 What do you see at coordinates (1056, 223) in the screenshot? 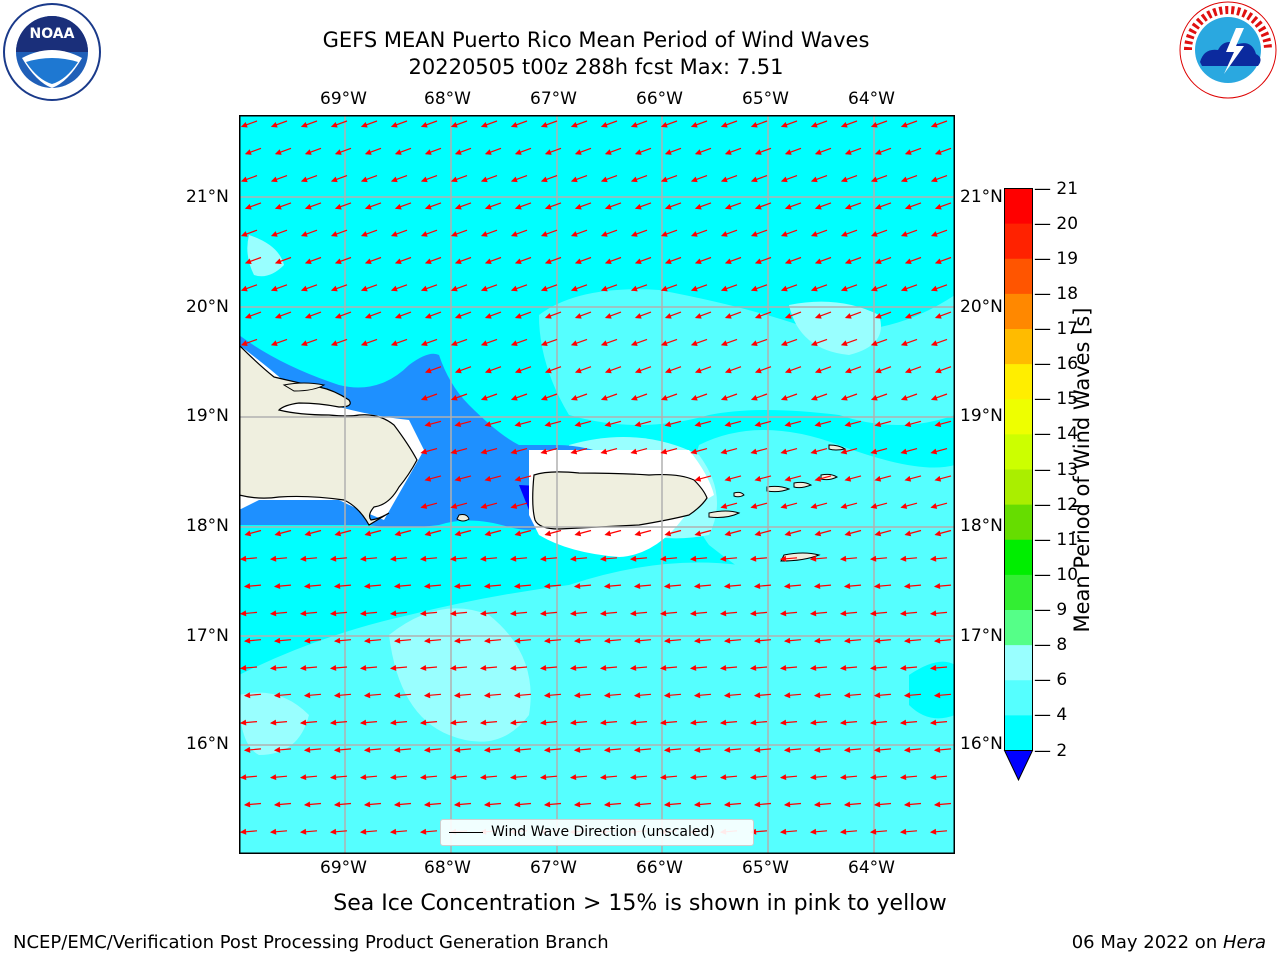
I see `colorbar-tick-label: — 20` at bounding box center [1056, 223].